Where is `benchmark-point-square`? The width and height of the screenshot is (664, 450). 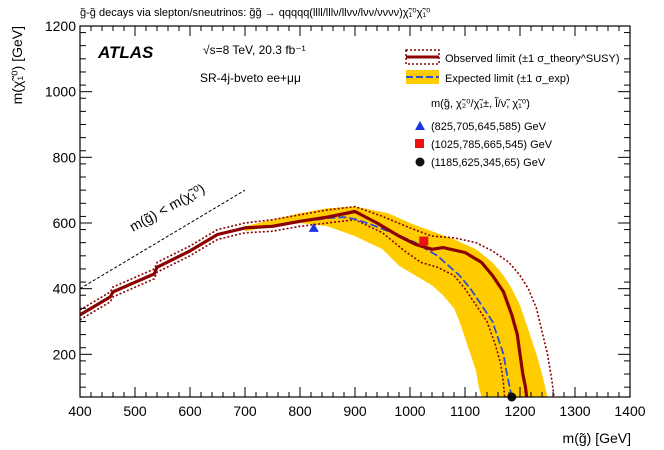 benchmark-point-square is located at coordinates (424, 241).